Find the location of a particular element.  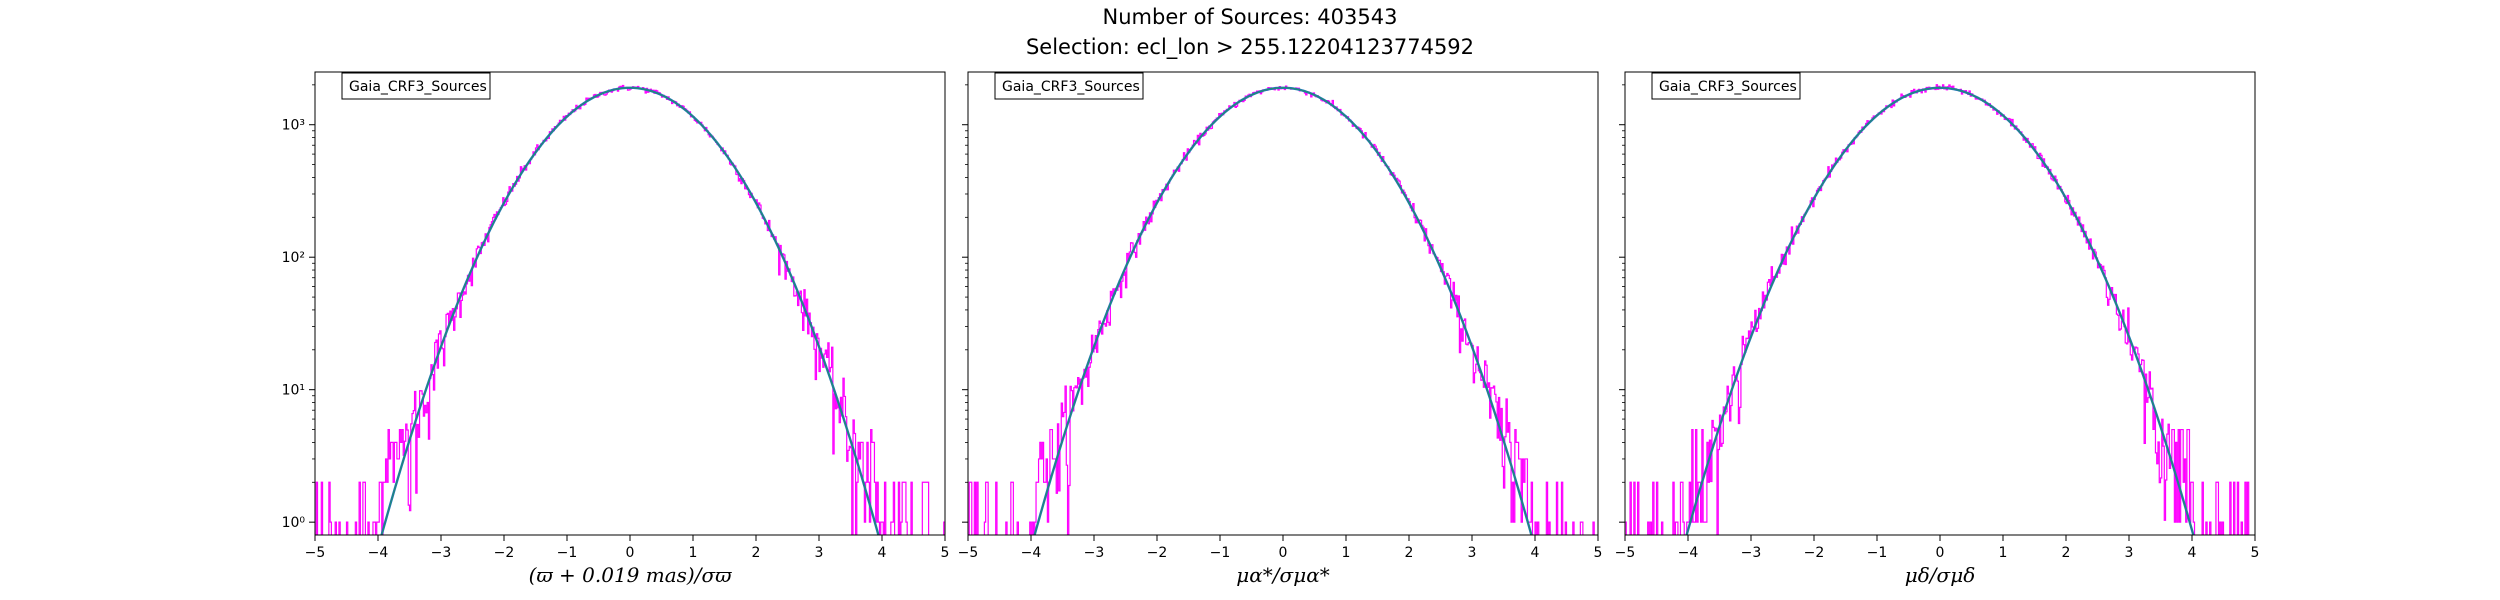

legend-2: Gaia_CRF3_Sources is located at coordinates (1069, 86).